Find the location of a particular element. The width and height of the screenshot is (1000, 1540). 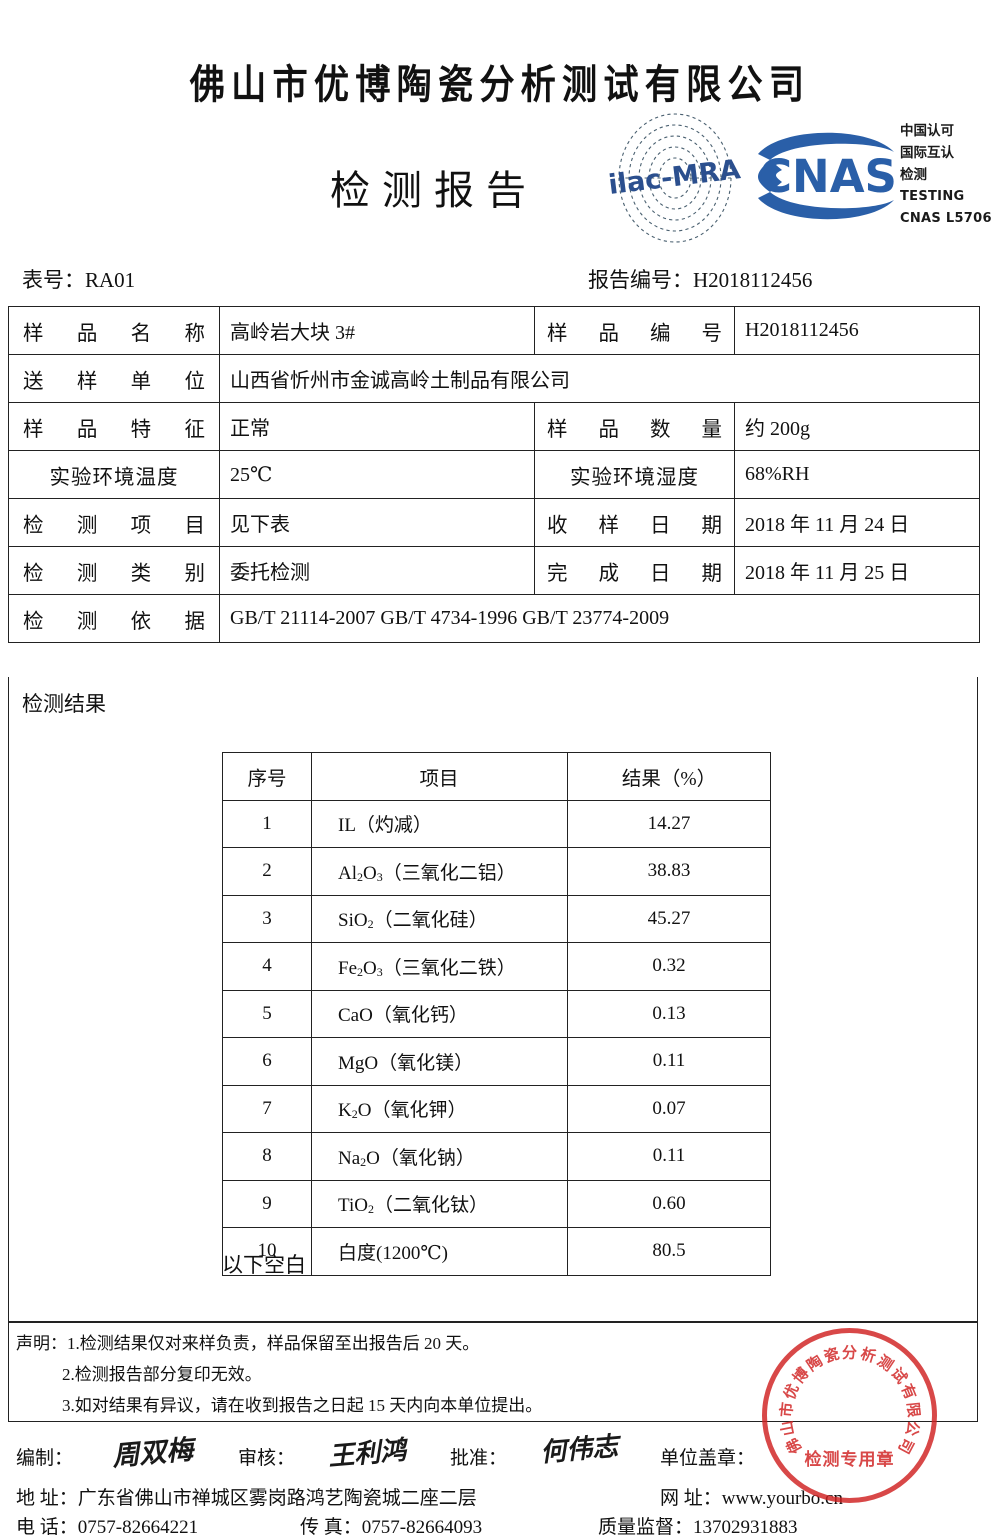

seal-ring-char: 公 is located at coordinates (912, 1427).